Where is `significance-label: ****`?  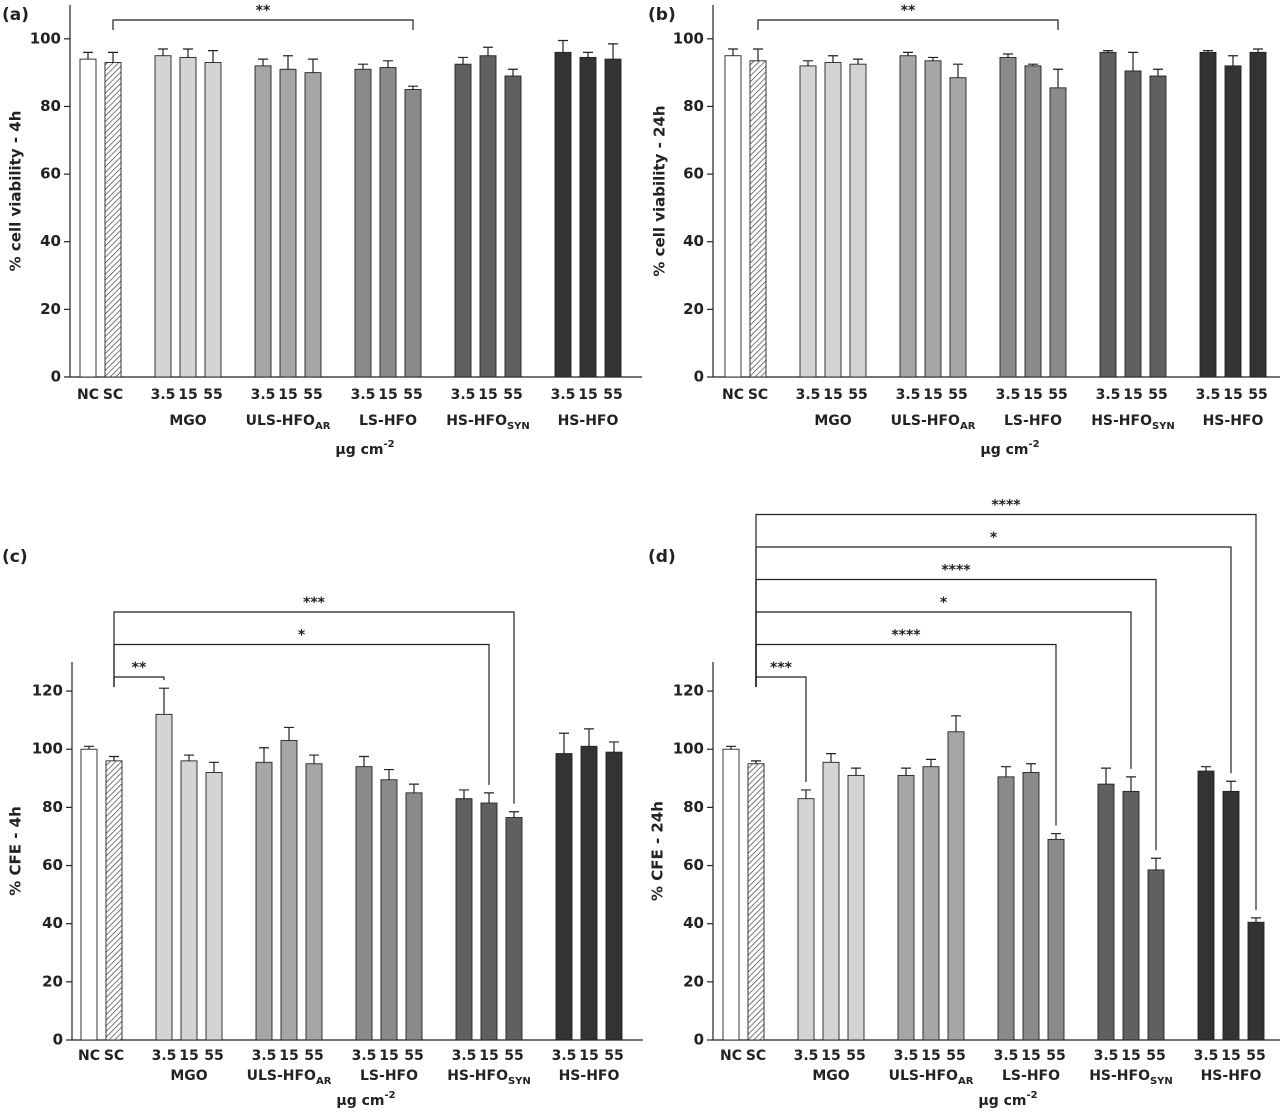
significance-label: **** is located at coordinates (956, 571).